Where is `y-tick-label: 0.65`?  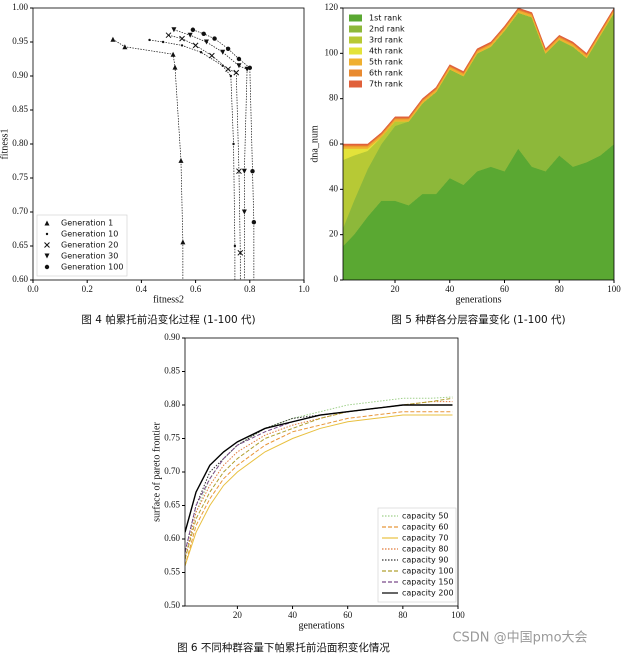 y-tick-label: 0.65 is located at coordinates (20, 245).